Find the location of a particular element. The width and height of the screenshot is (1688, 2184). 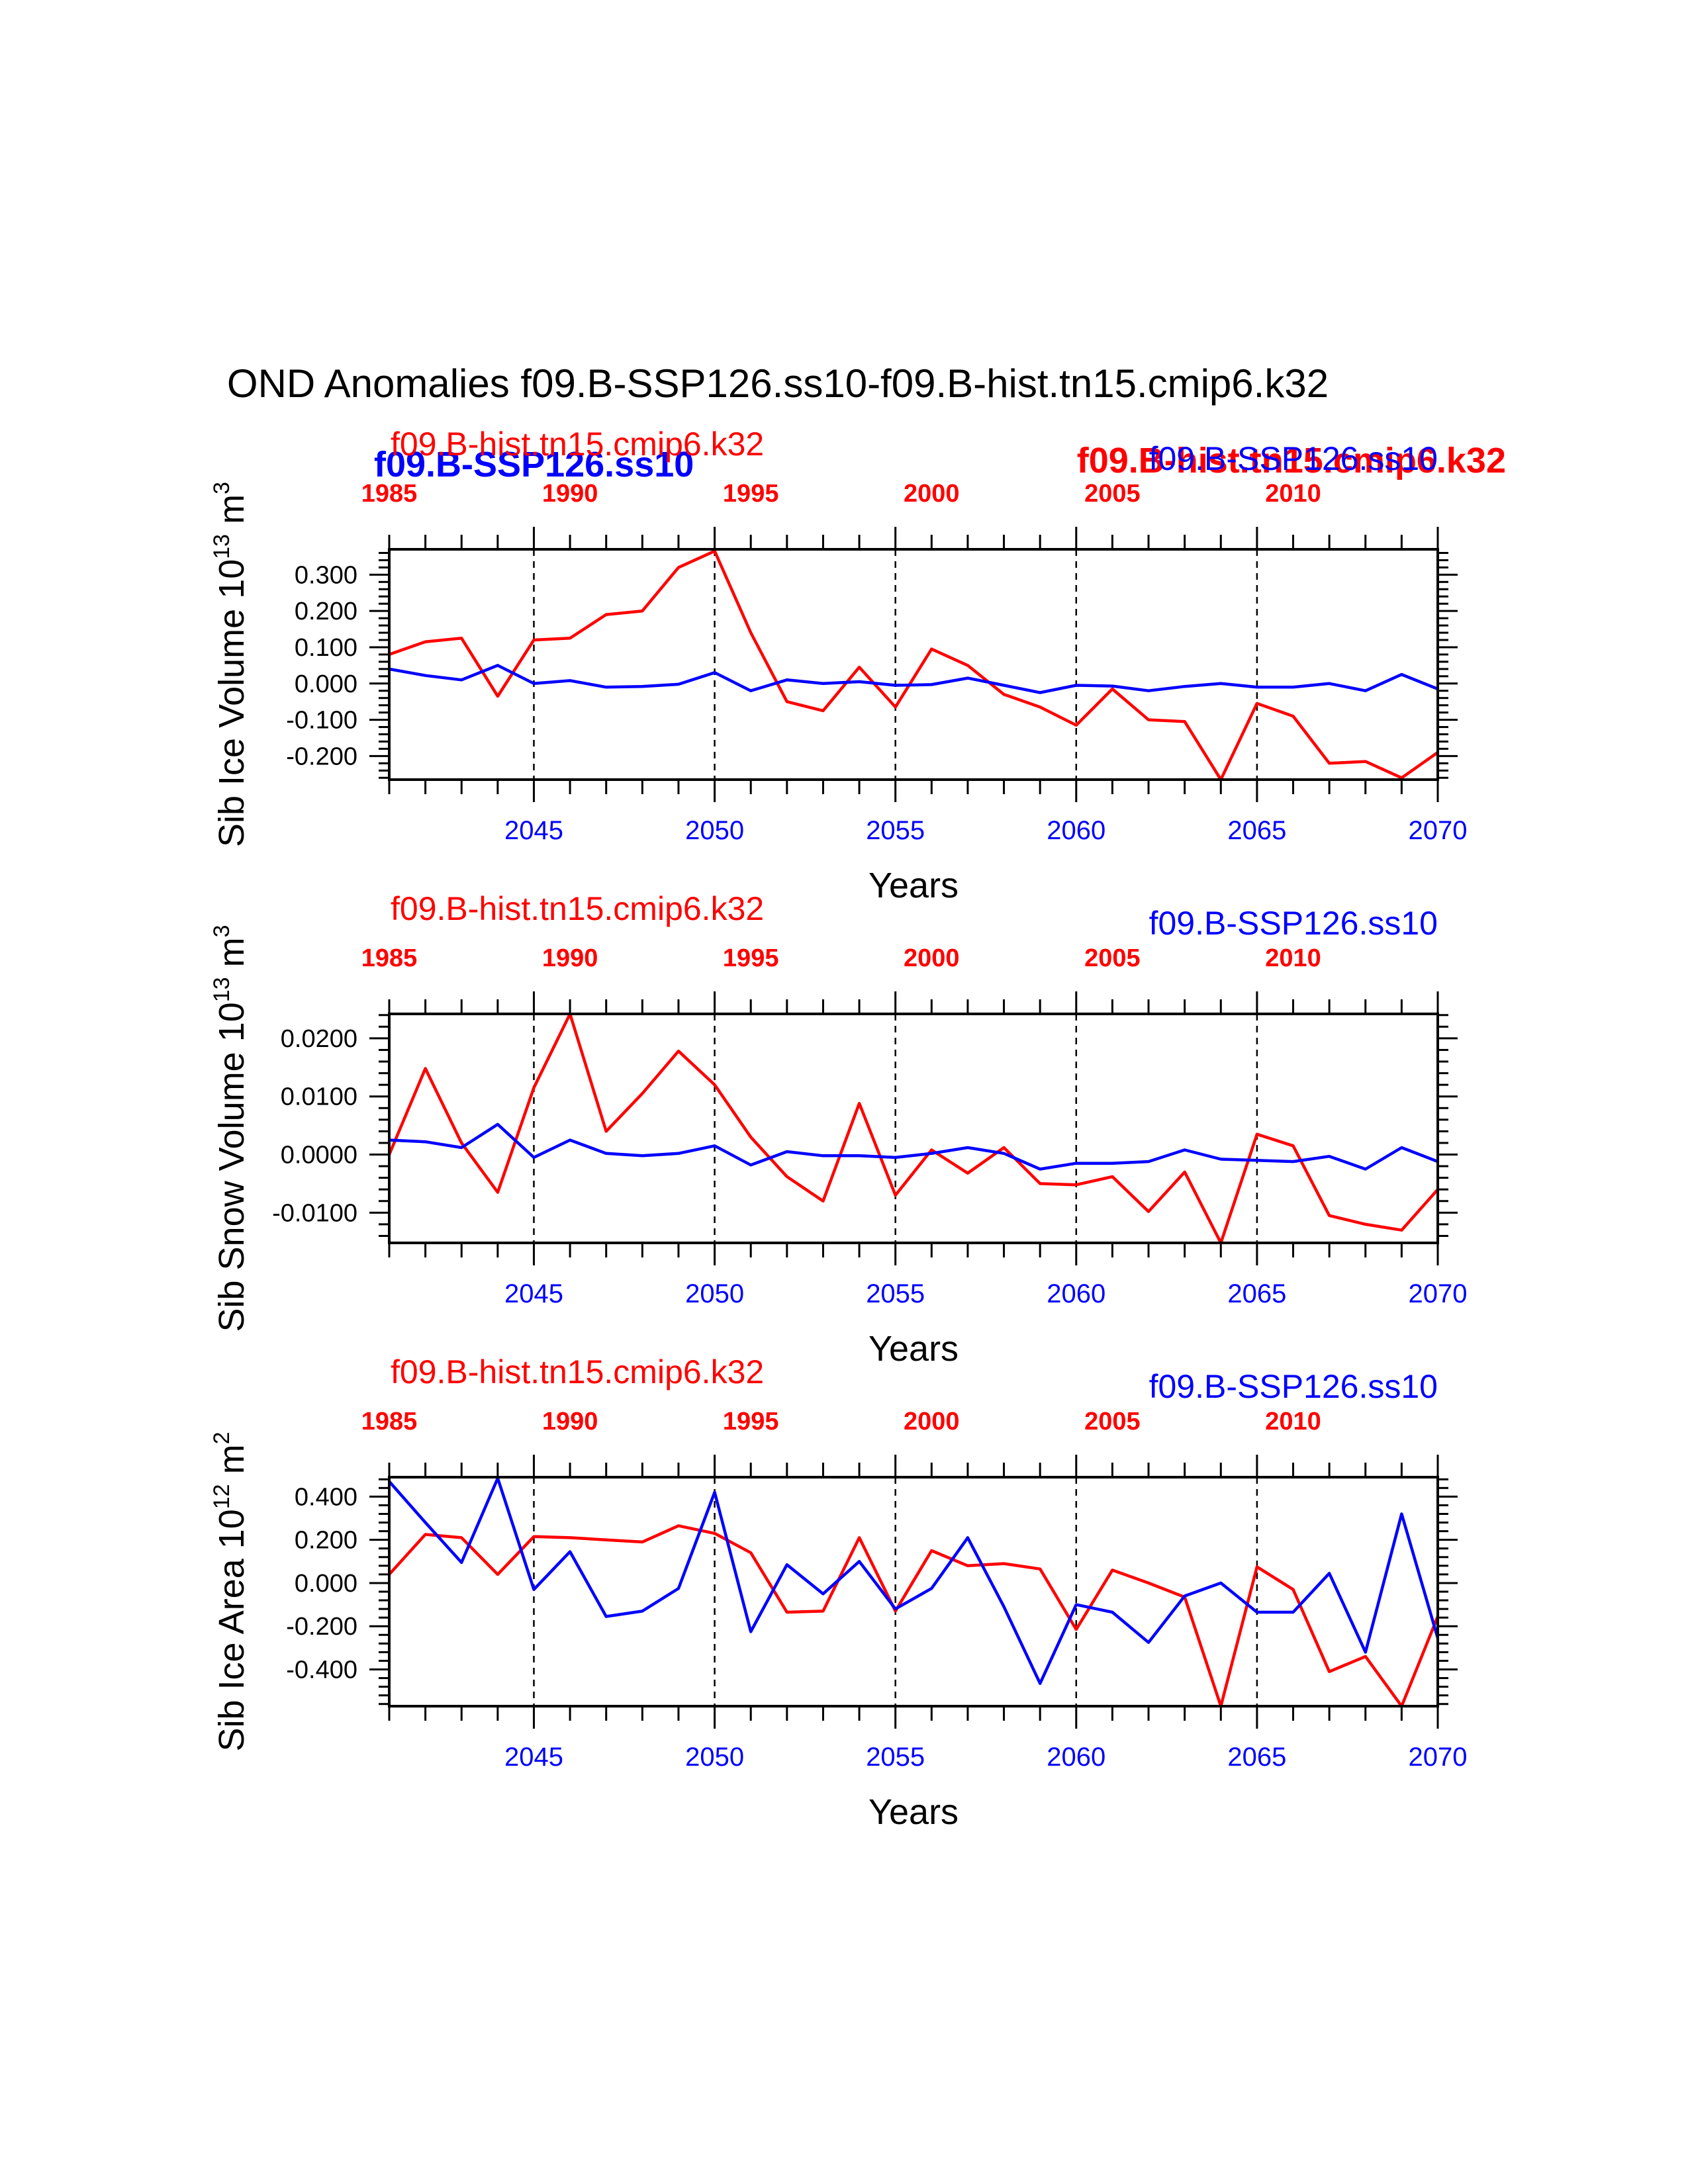

y-tick-label: 0.0100 is located at coordinates (319, 1097).